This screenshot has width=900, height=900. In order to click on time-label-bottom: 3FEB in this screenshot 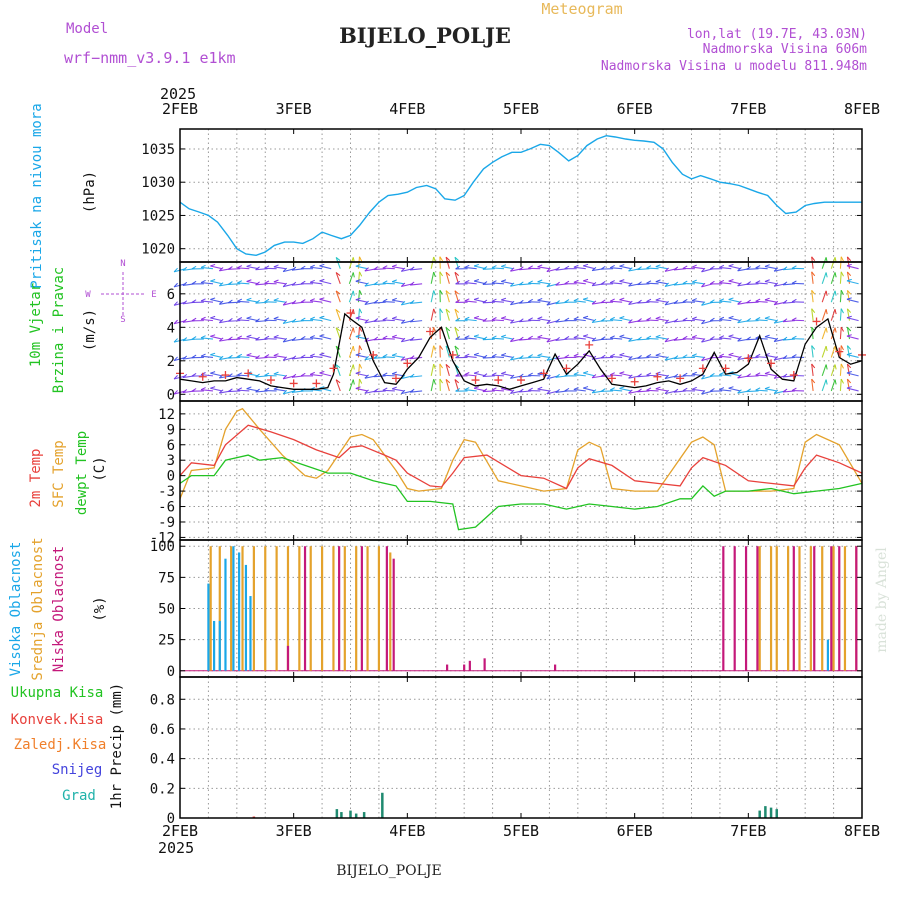, I will do `click(294, 831)`.